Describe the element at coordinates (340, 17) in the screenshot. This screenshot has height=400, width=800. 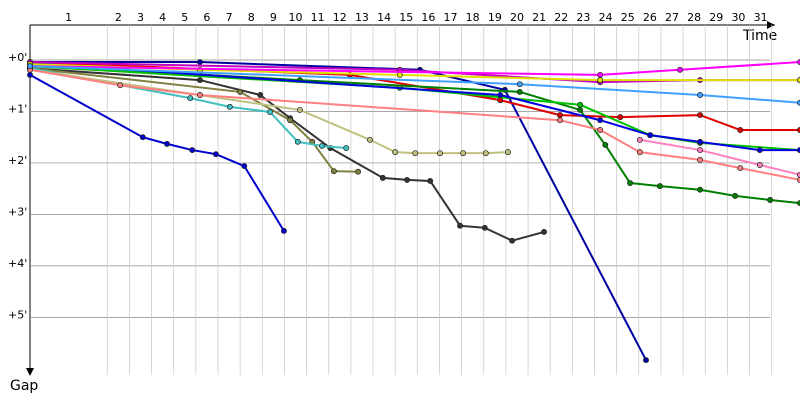
I see `x-tick-label: 12` at that location.